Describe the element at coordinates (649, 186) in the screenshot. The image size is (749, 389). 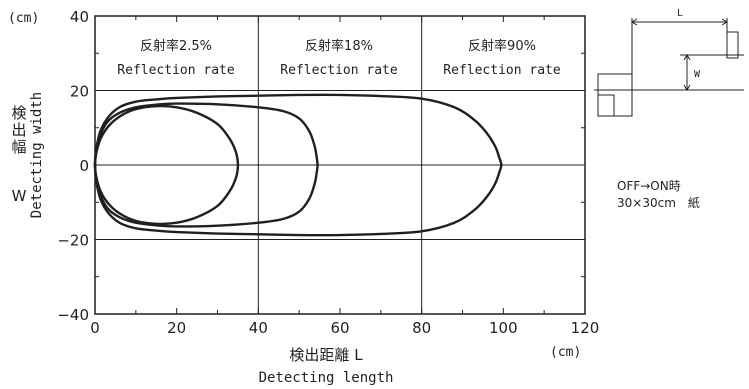
I see `condition-note: OFF→ON時` at that location.